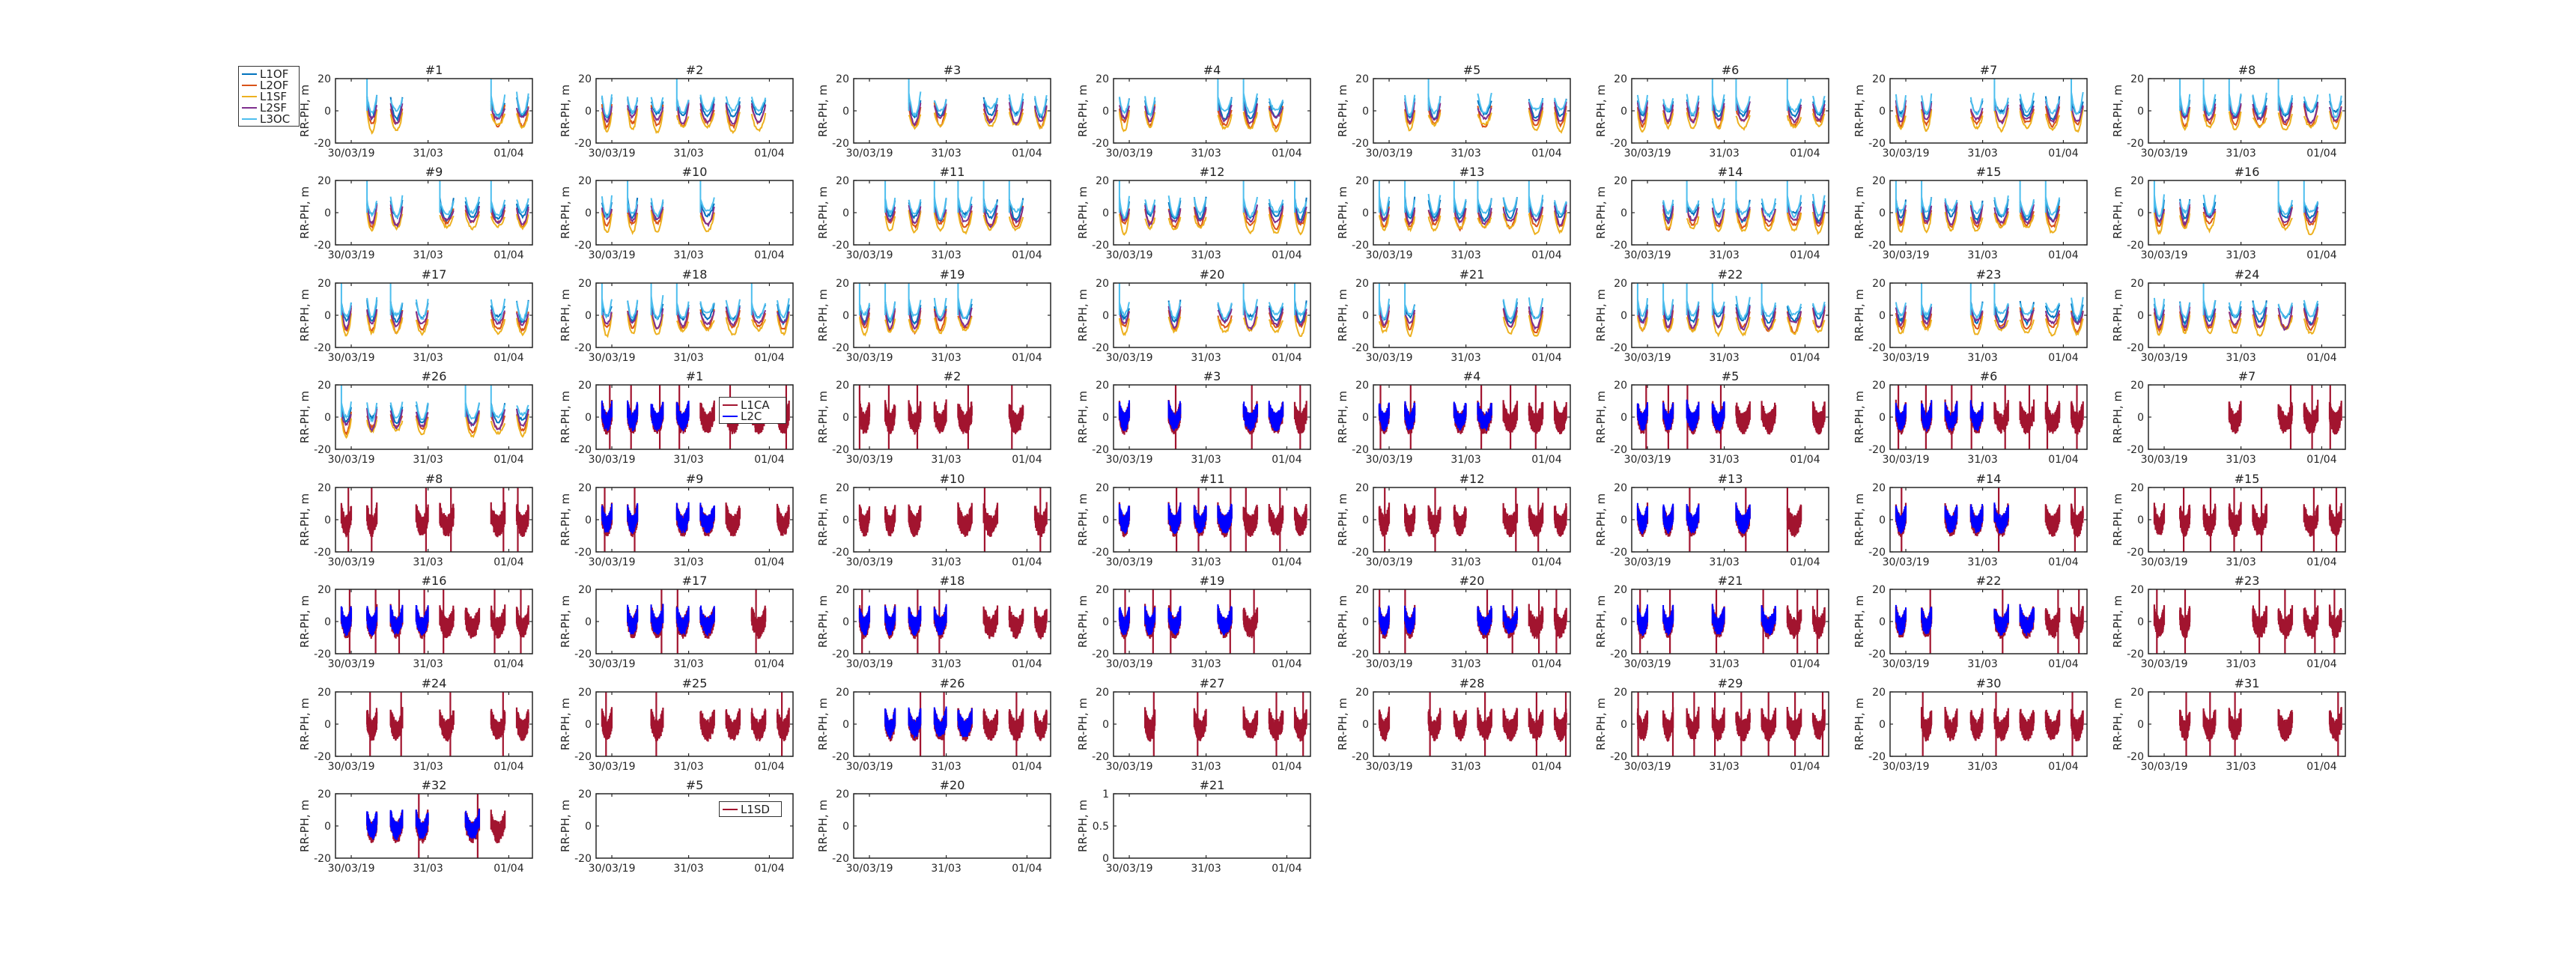 This screenshot has width=2576, height=957. Describe the element at coordinates (1453, 213) in the screenshot. I see `subplot: #13 -20 0 20 30/03/19 31/03 01/04 RR-PH, m` at that location.